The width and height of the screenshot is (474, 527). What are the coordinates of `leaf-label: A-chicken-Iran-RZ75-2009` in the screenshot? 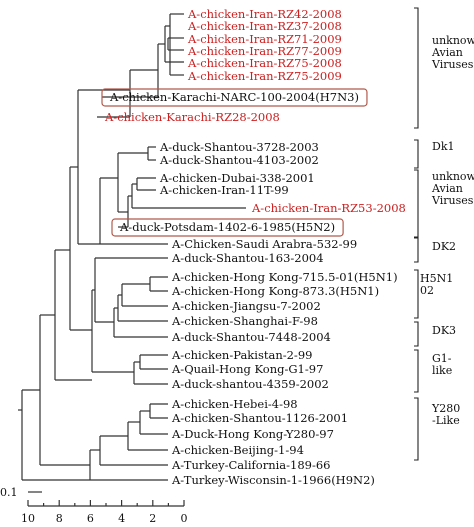 It's located at (264, 76).